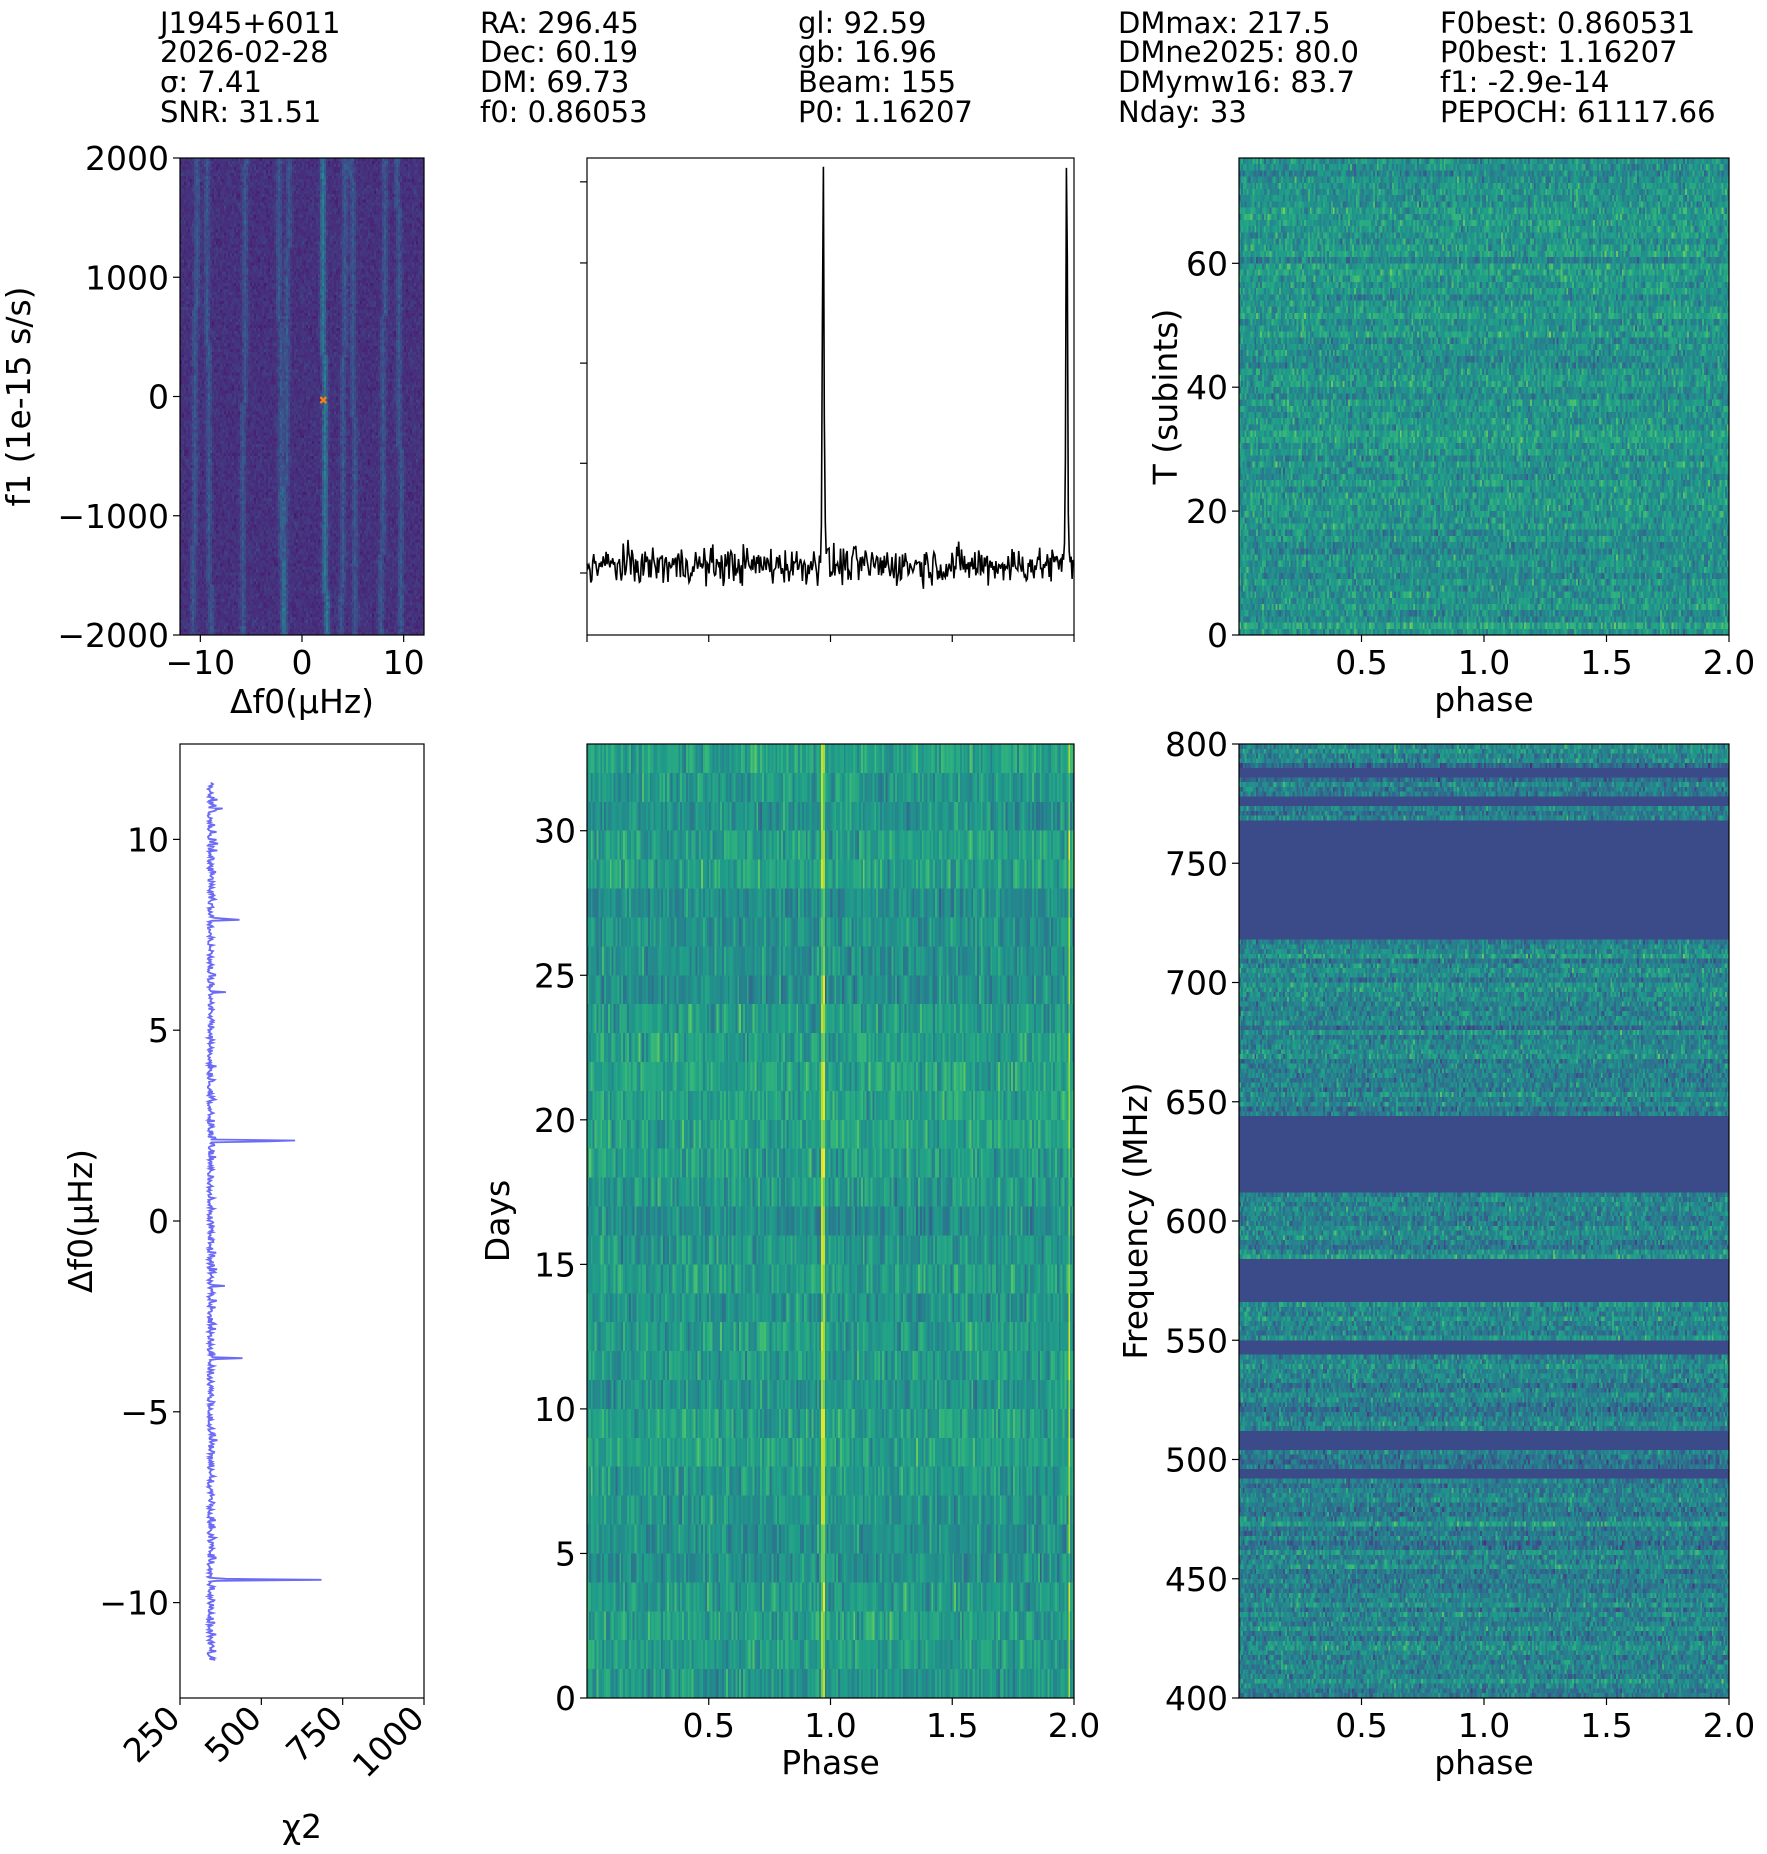  I want to click on f0-f1-heatmap-image, so click(302, 396).